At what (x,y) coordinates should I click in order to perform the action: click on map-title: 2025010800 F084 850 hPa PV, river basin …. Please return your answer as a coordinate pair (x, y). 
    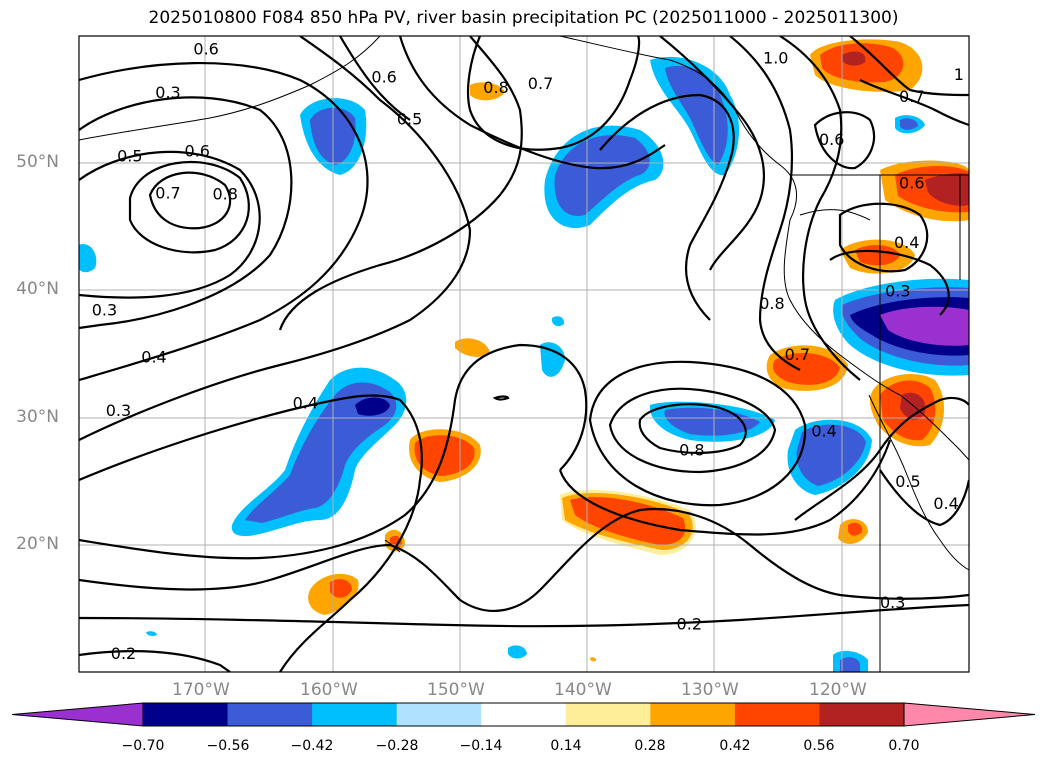
    Looking at the image, I should click on (523, 18).